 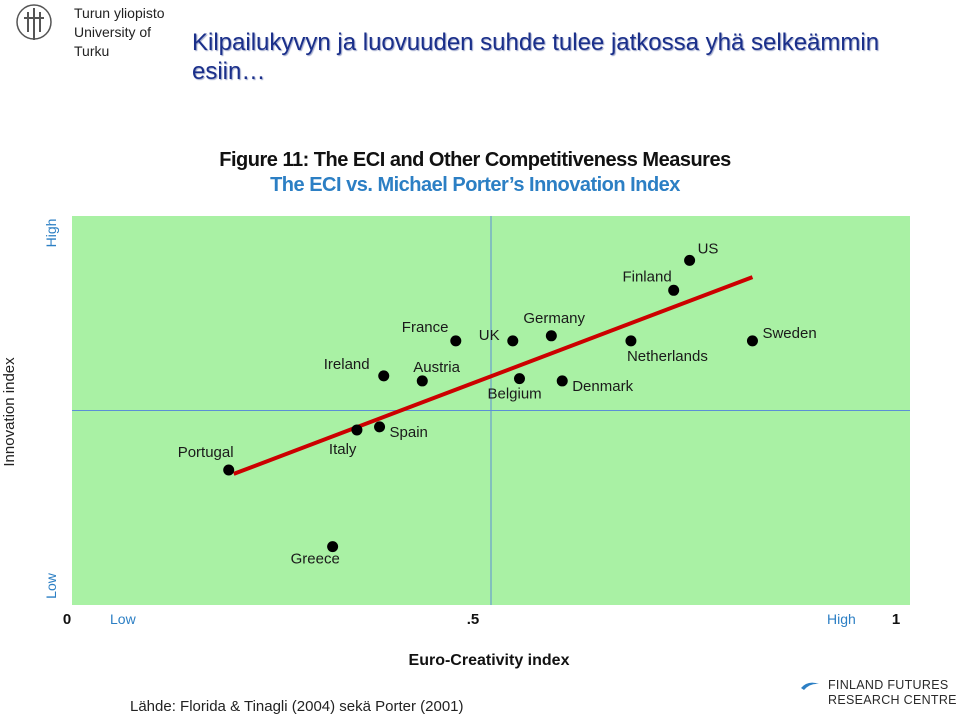 What do you see at coordinates (562, 381) in the screenshot?
I see `data-point-denmark` at bounding box center [562, 381].